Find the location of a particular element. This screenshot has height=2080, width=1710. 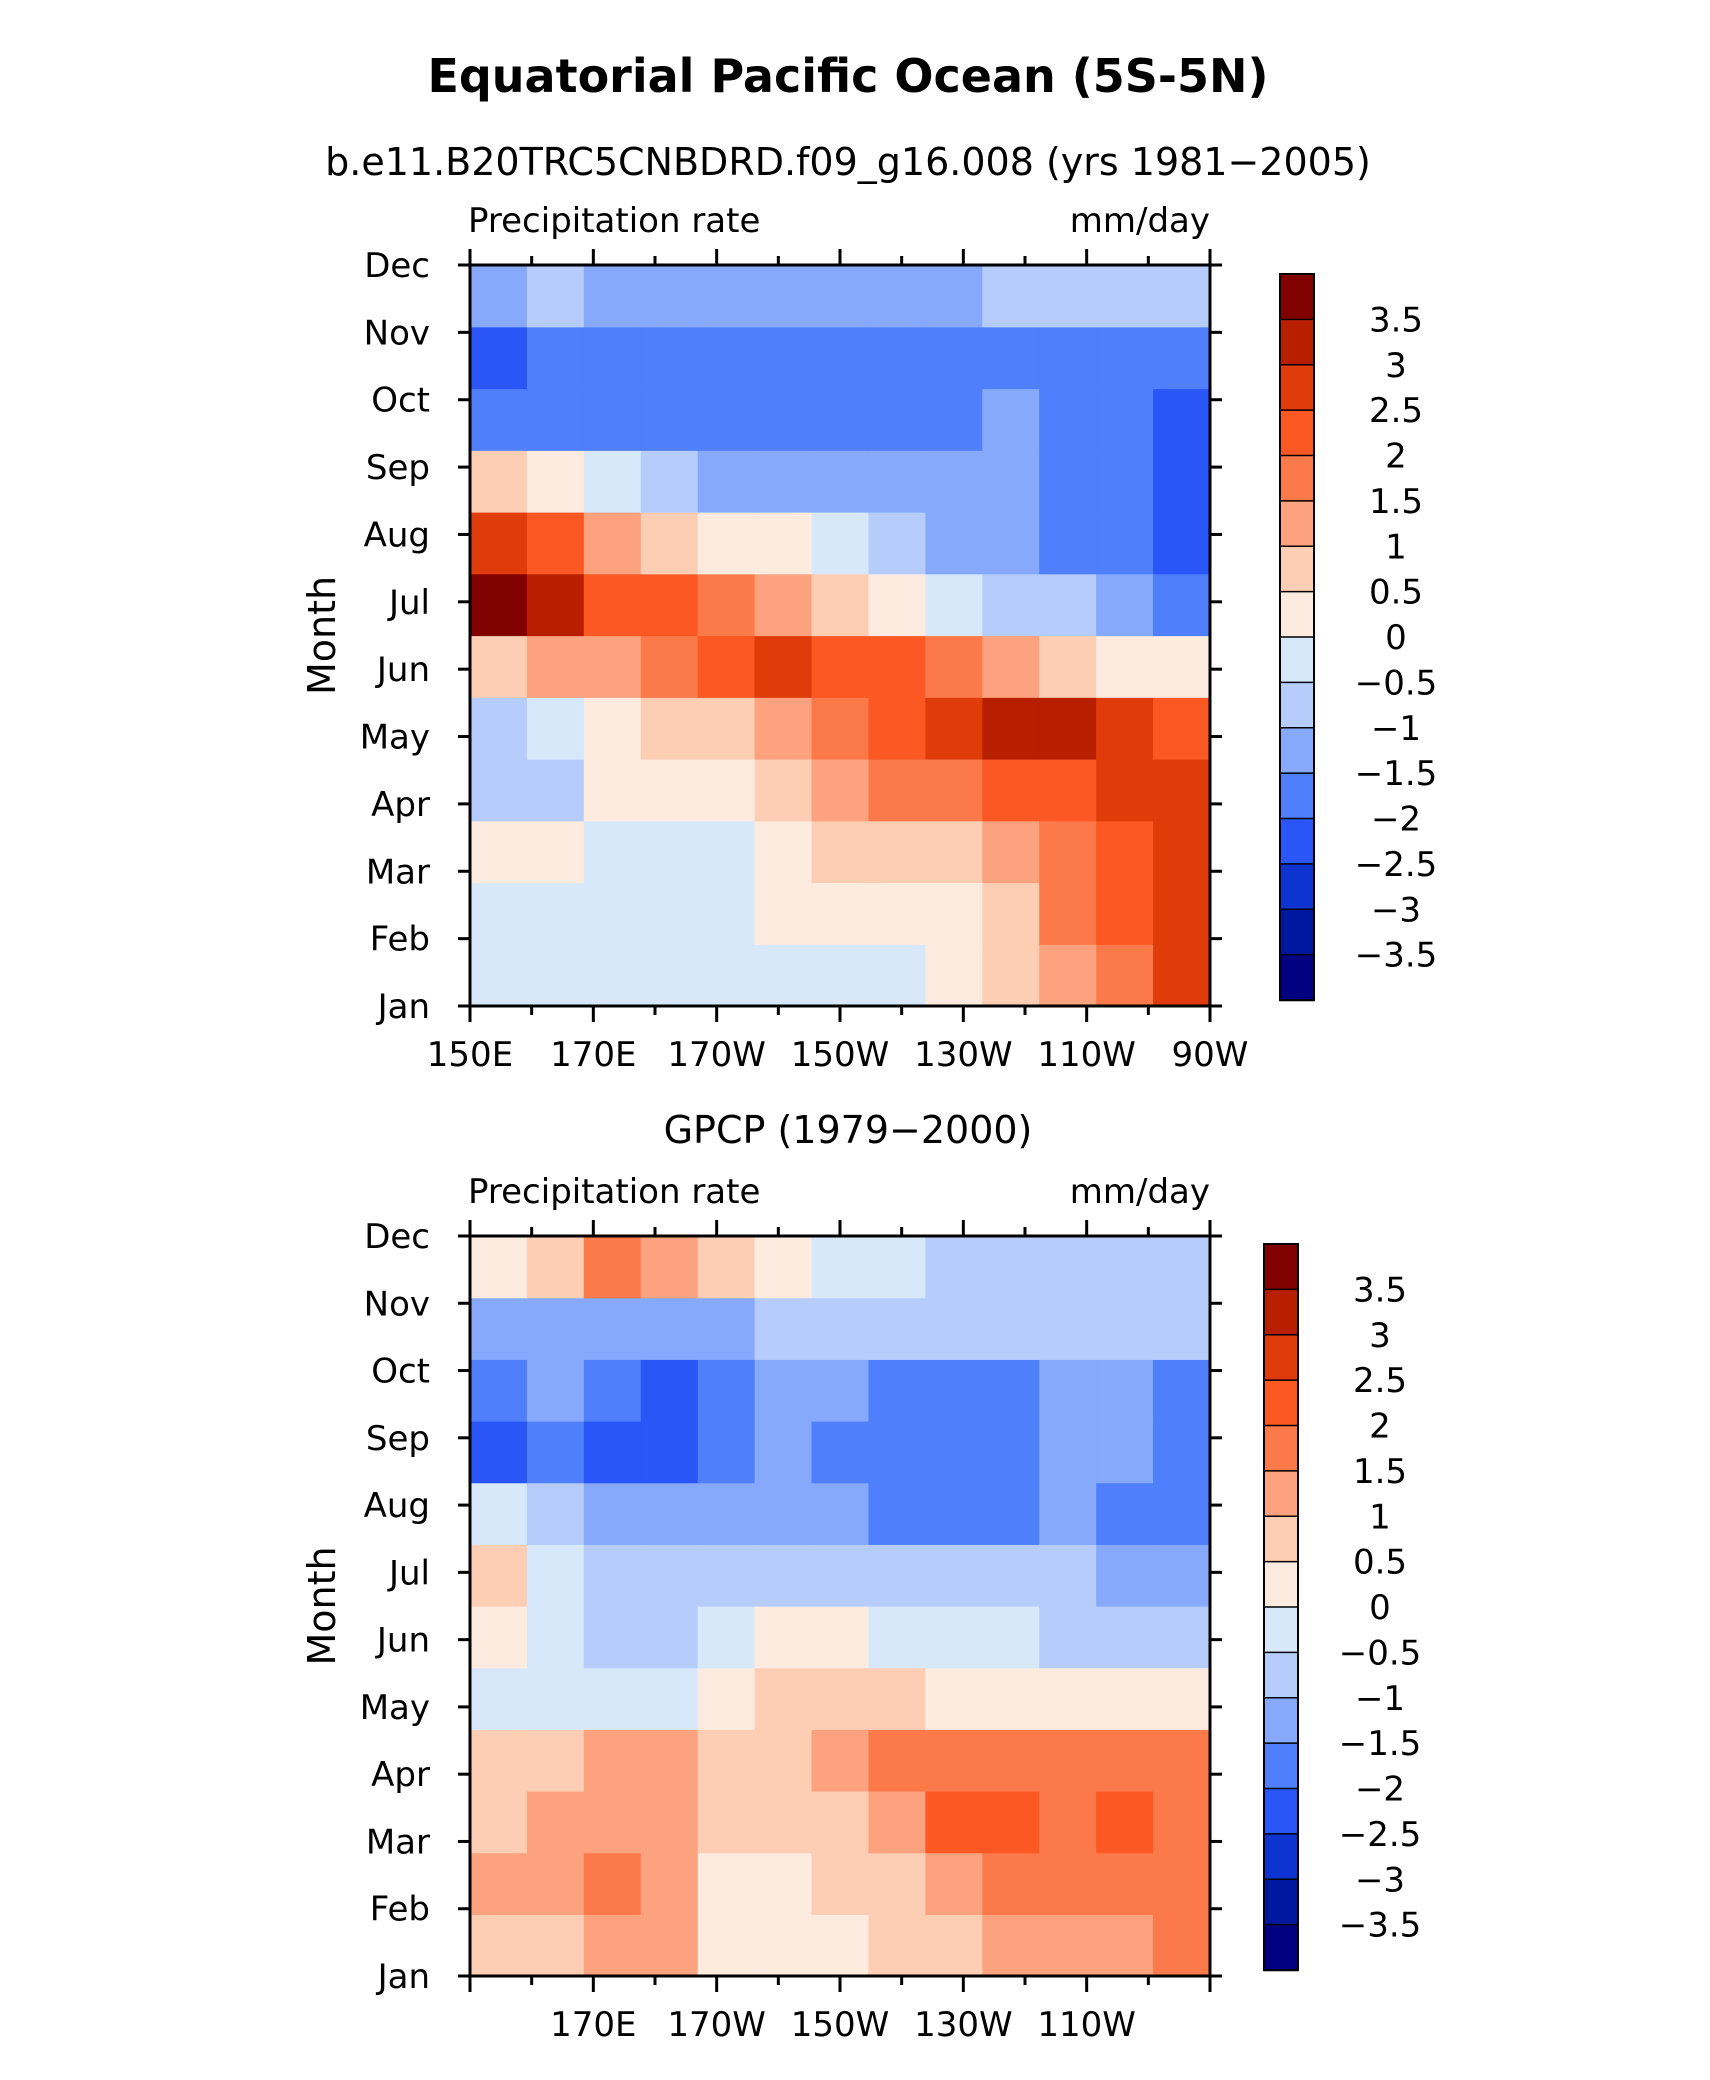

unit-label: mm/day is located at coordinates (1140, 1192).